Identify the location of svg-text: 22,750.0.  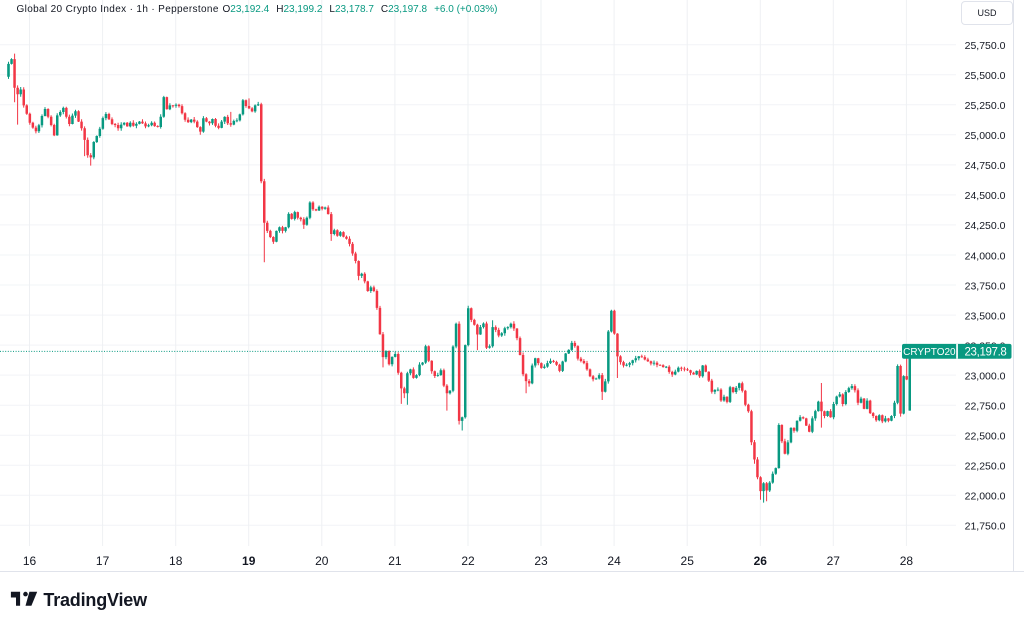
(985, 407).